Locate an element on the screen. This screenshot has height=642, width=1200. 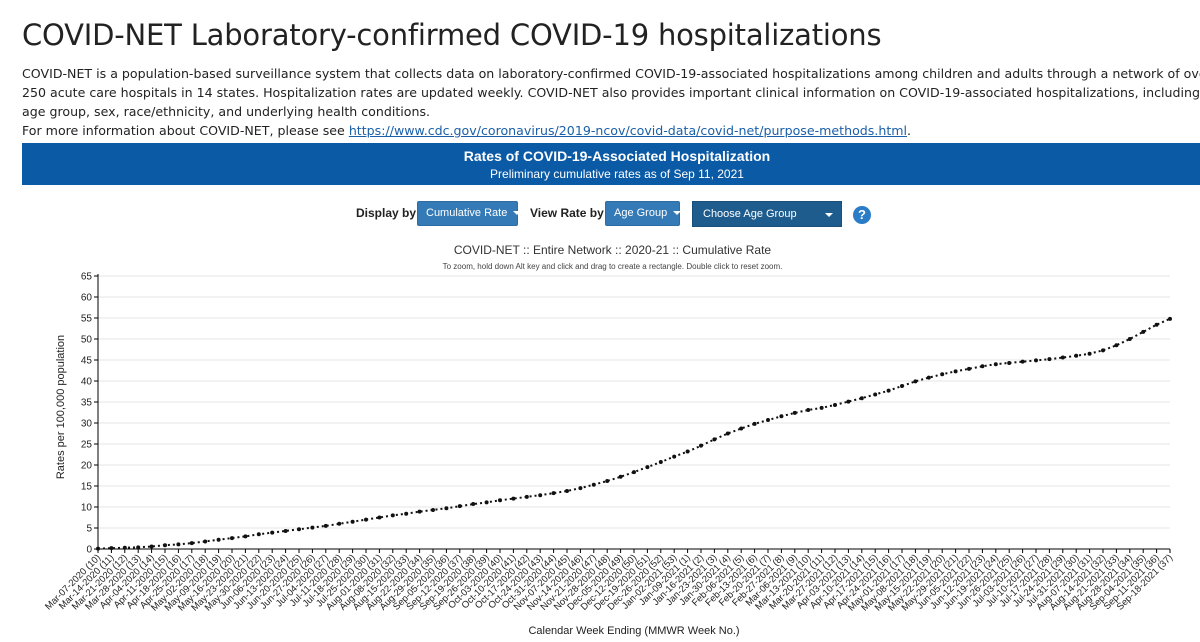
y-tick-label: 55 is located at coordinates (87, 319).